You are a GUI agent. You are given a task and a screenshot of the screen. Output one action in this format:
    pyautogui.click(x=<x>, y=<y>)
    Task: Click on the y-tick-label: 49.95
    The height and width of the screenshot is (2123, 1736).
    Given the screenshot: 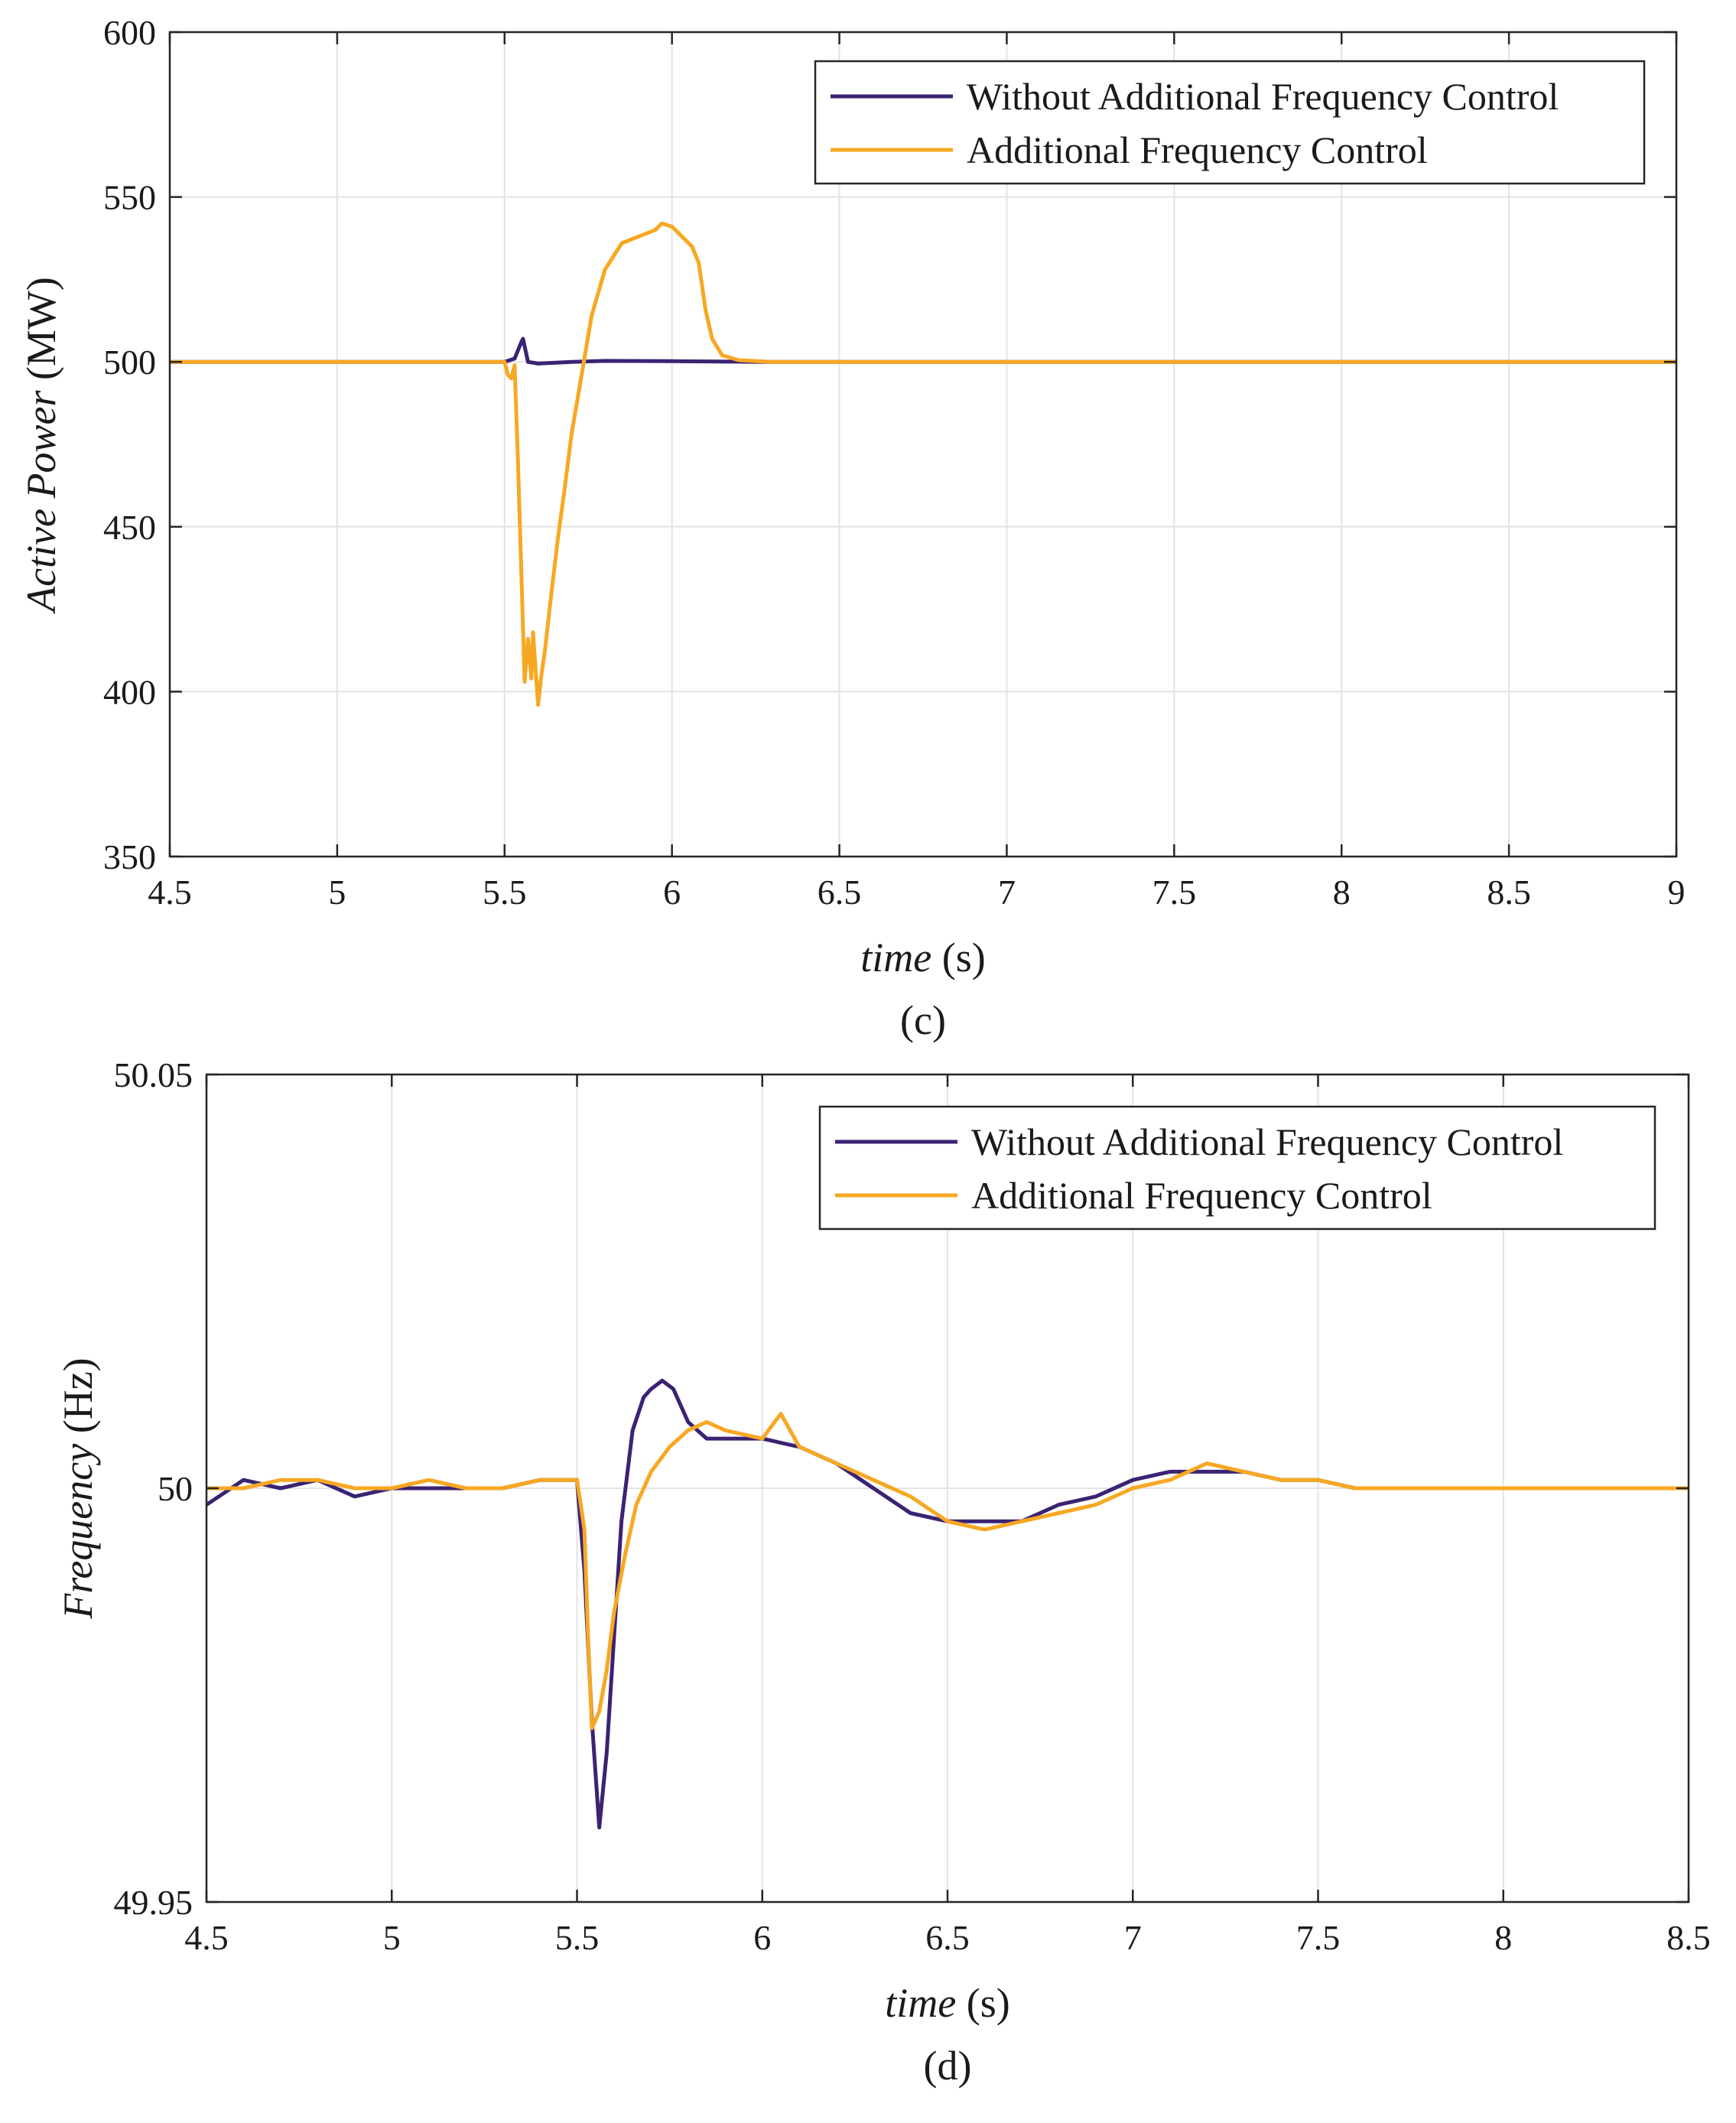 What is the action you would take?
    pyautogui.click(x=153, y=1903)
    